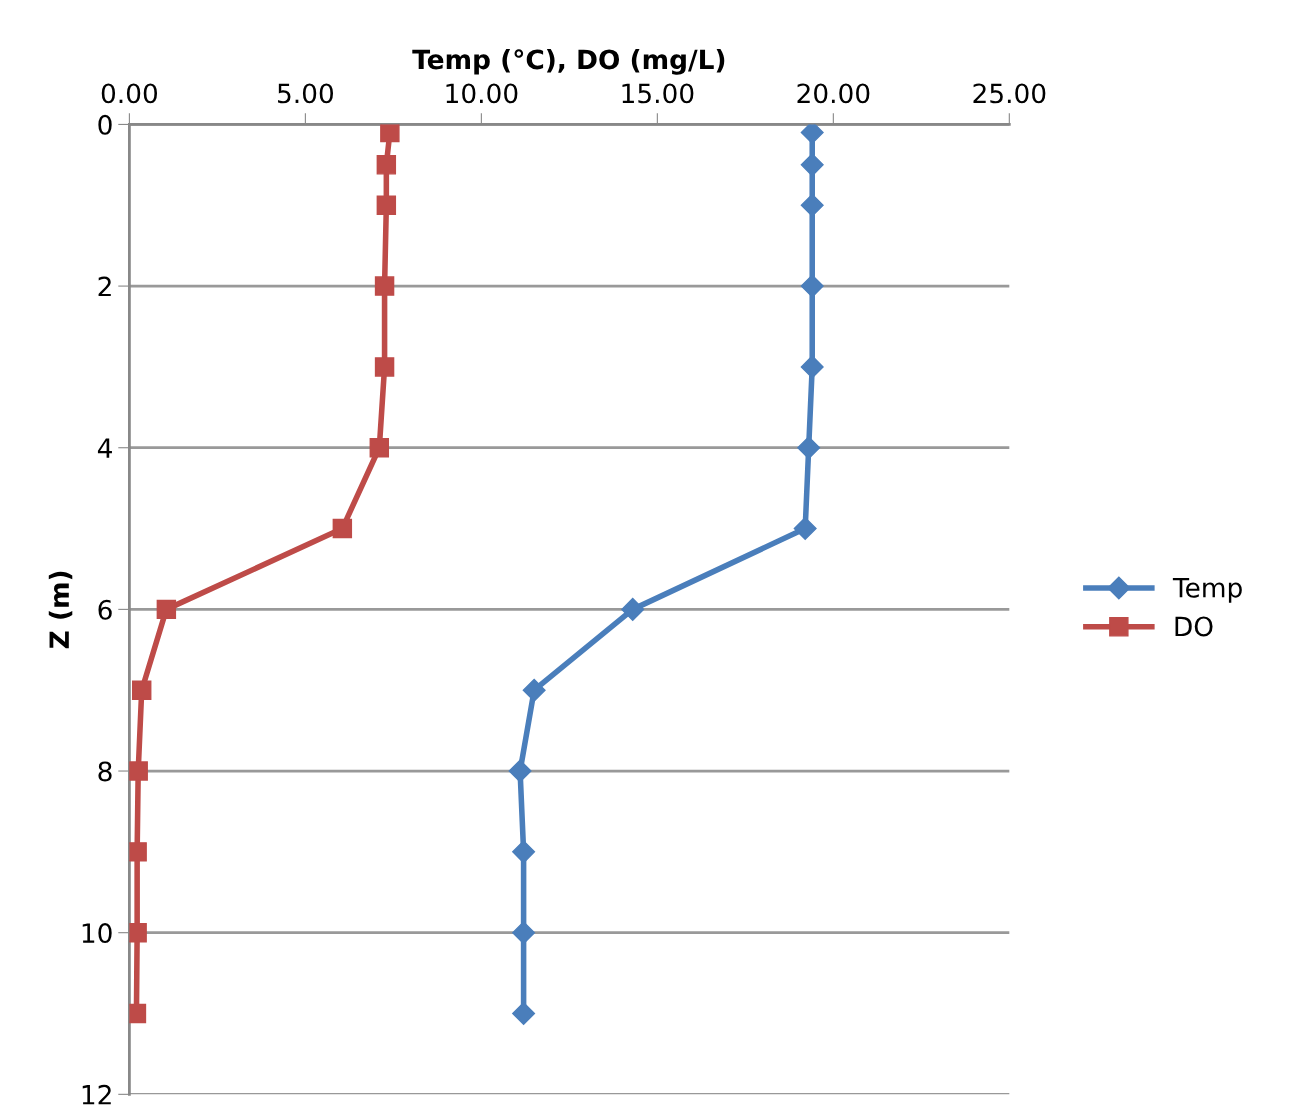 The width and height of the screenshot is (1294, 1111). What do you see at coordinates (105, 609) in the screenshot?
I see `y-tick-label: 6` at bounding box center [105, 609].